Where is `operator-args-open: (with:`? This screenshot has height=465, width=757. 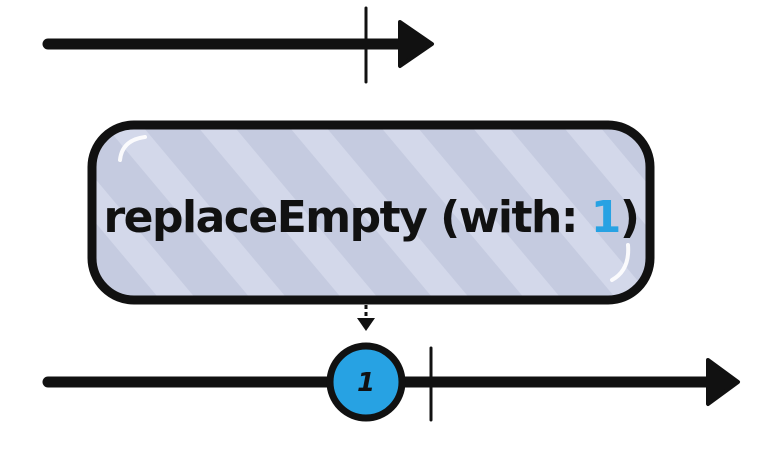
operator-args-open: (with: is located at coordinates (508, 217).